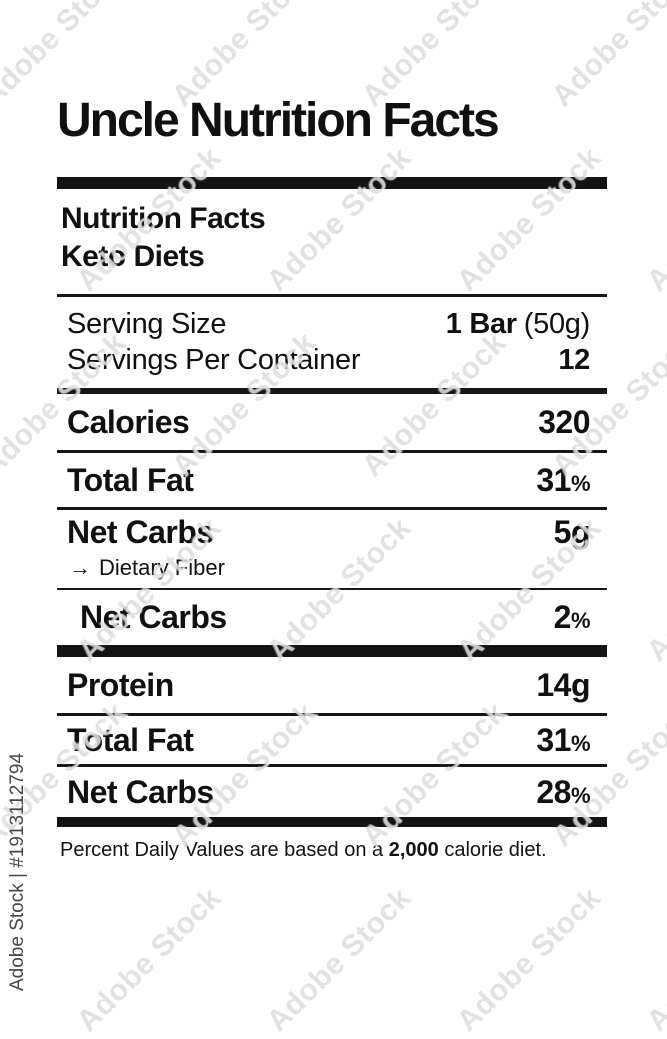 The height and width of the screenshot is (1039, 667). What do you see at coordinates (518, 324) in the screenshot?
I see `serving-size-value: 1 Bar (50g)` at bounding box center [518, 324].